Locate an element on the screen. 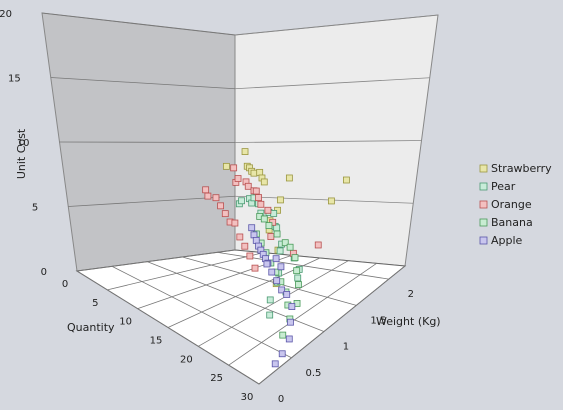 The height and width of the screenshot is (410, 563). z-axis-label: Weight (Kg) is located at coordinates (408, 321).